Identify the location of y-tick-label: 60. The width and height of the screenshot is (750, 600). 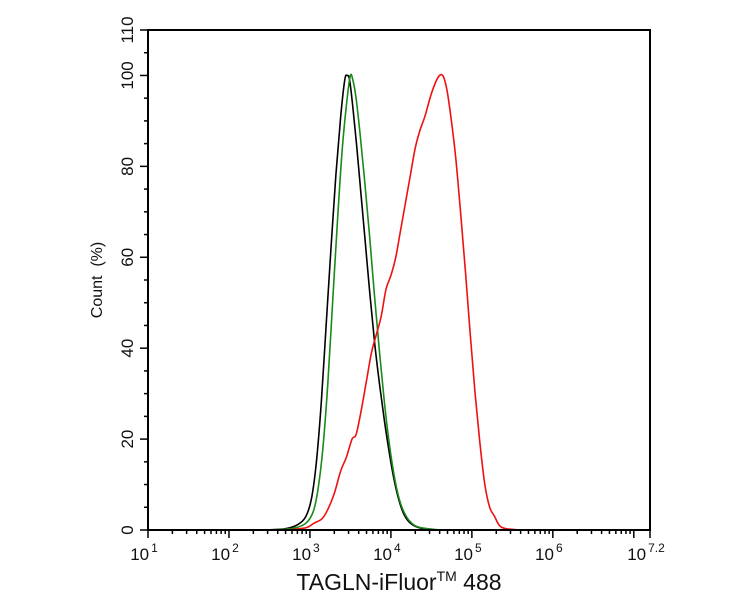
(127, 257).